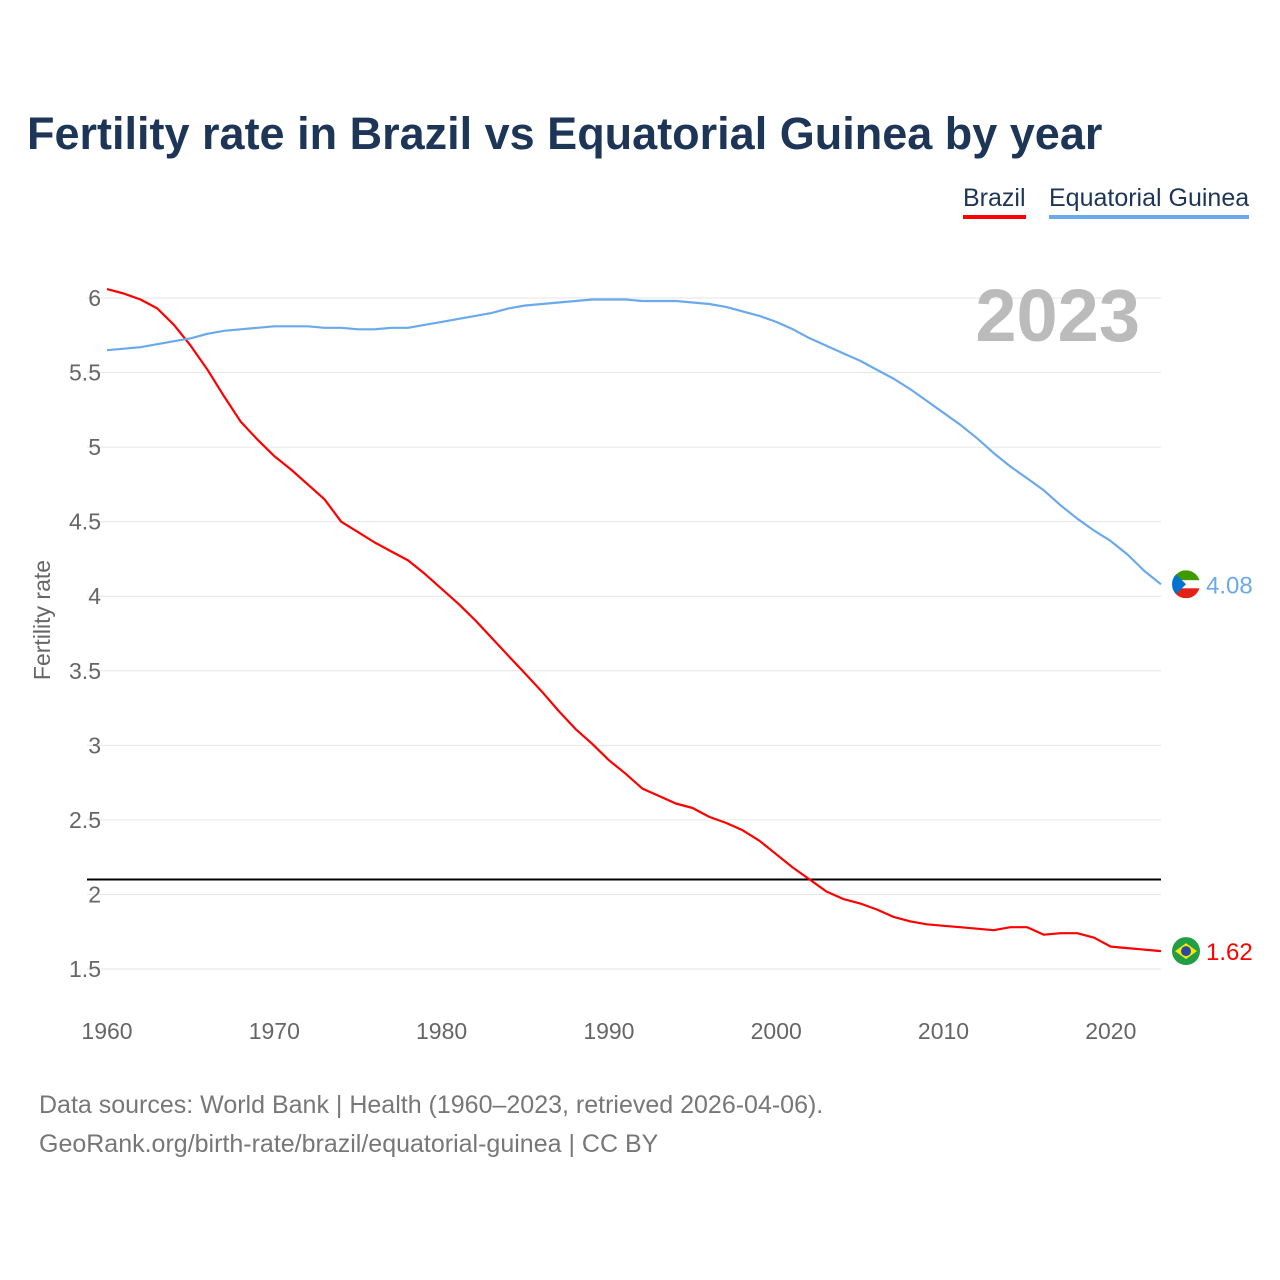  I want to click on flag-body, so click(1186, 584).